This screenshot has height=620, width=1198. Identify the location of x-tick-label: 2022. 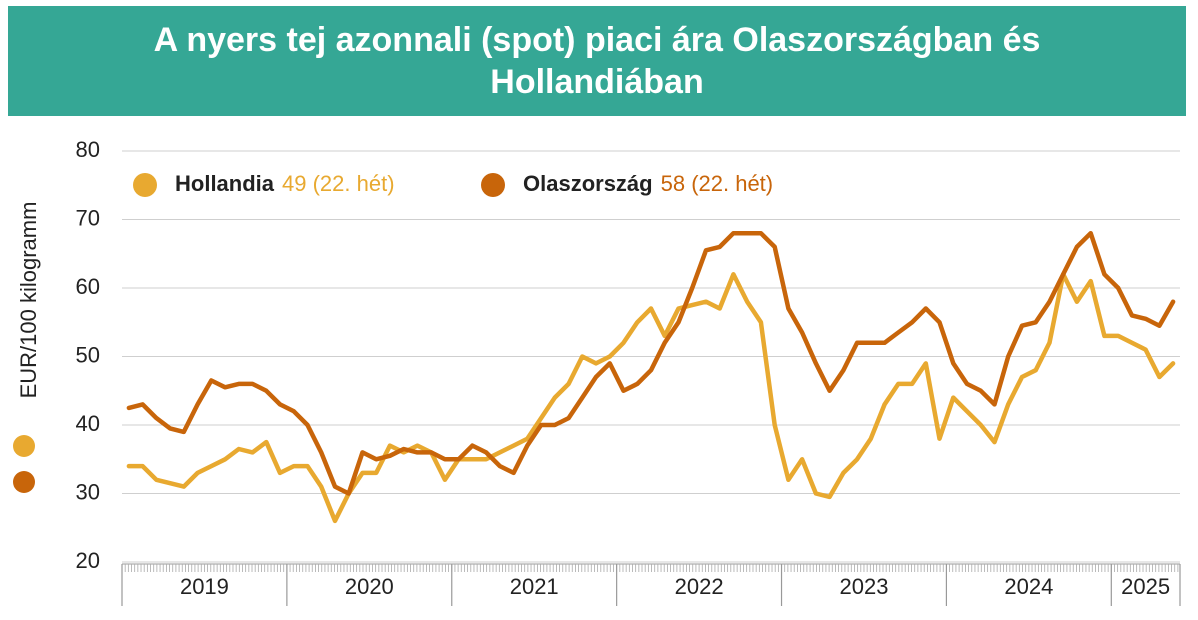
(699, 586).